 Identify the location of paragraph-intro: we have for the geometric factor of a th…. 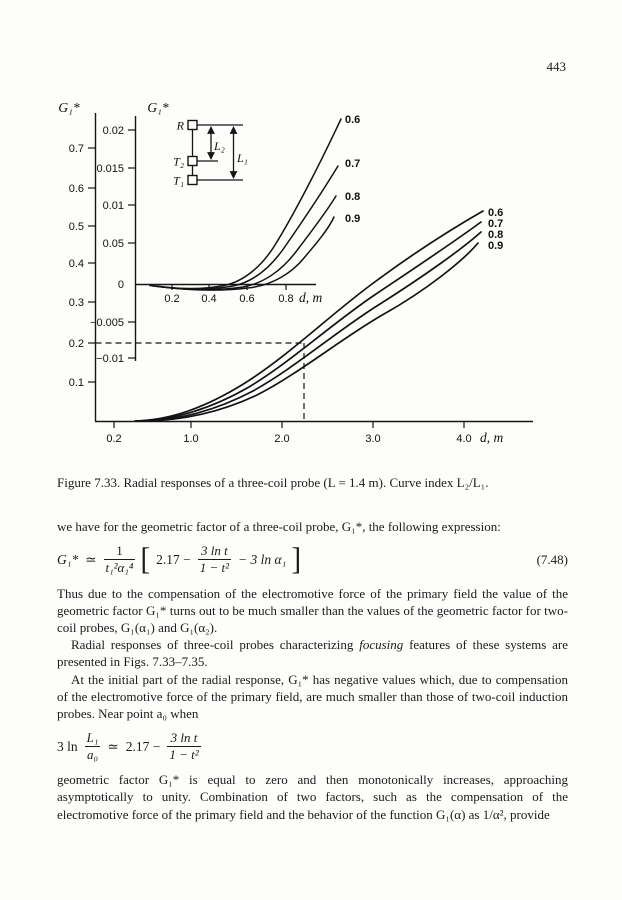
(279, 527).